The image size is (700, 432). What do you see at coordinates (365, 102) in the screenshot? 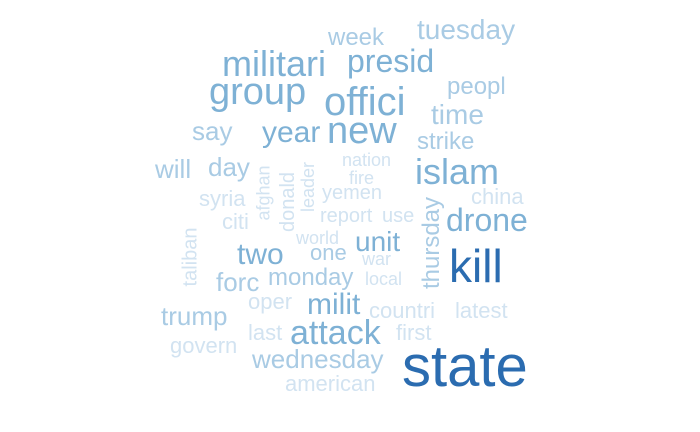
I see `word-offici: offici` at bounding box center [365, 102].